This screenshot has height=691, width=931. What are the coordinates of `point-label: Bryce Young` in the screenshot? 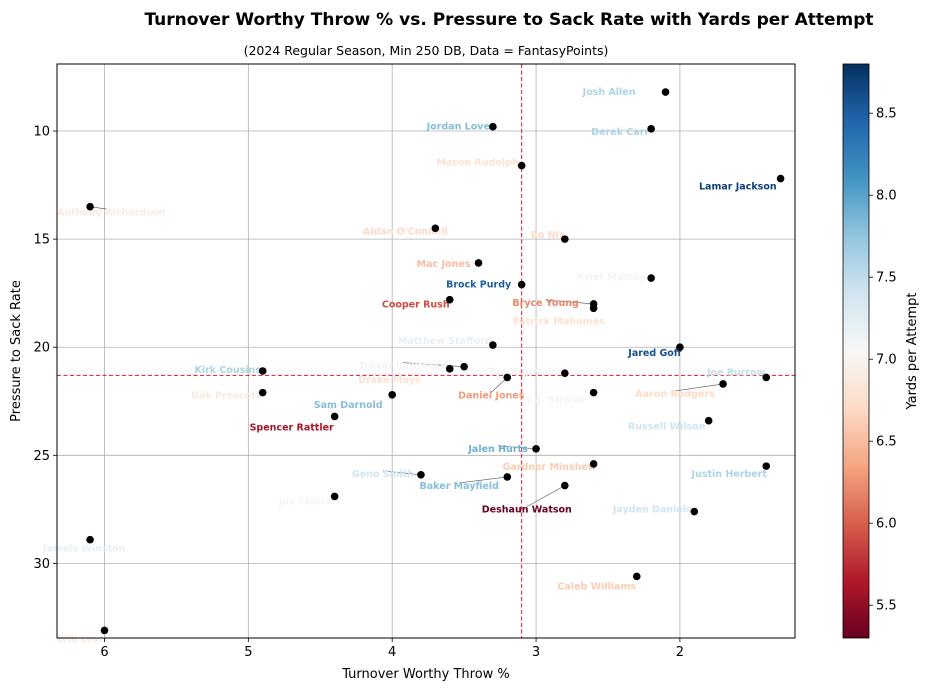 It's located at (545, 303).